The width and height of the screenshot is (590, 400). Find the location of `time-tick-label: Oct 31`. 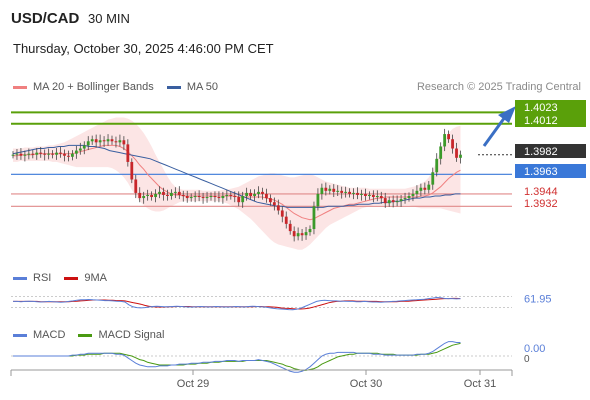

time-tick-label: Oct 31 is located at coordinates (480, 384).